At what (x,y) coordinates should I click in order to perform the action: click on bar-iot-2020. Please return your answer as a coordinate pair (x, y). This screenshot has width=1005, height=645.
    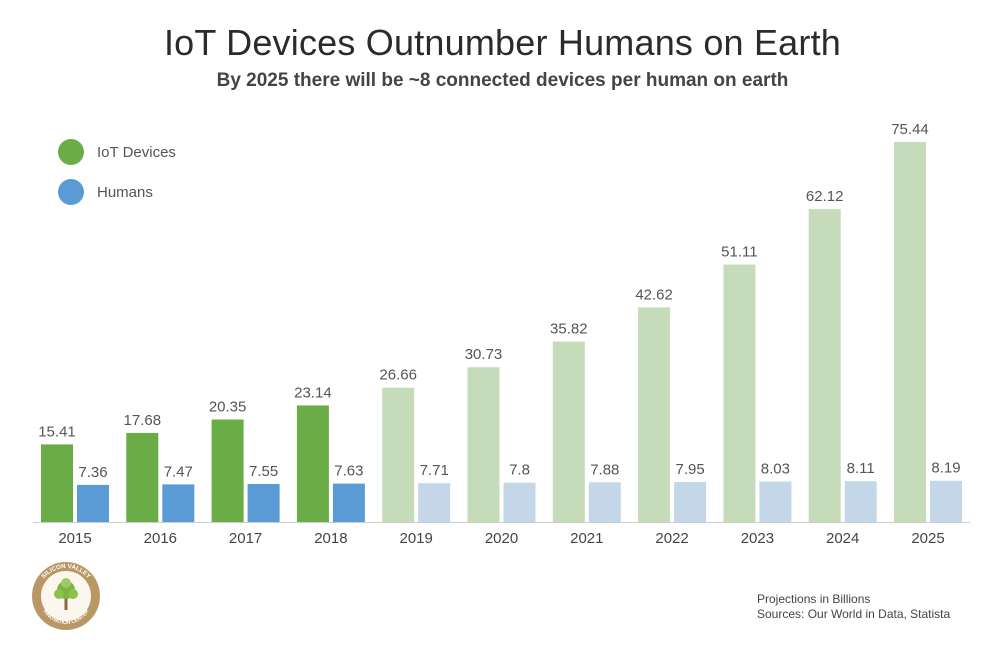
    Looking at the image, I should click on (483, 444).